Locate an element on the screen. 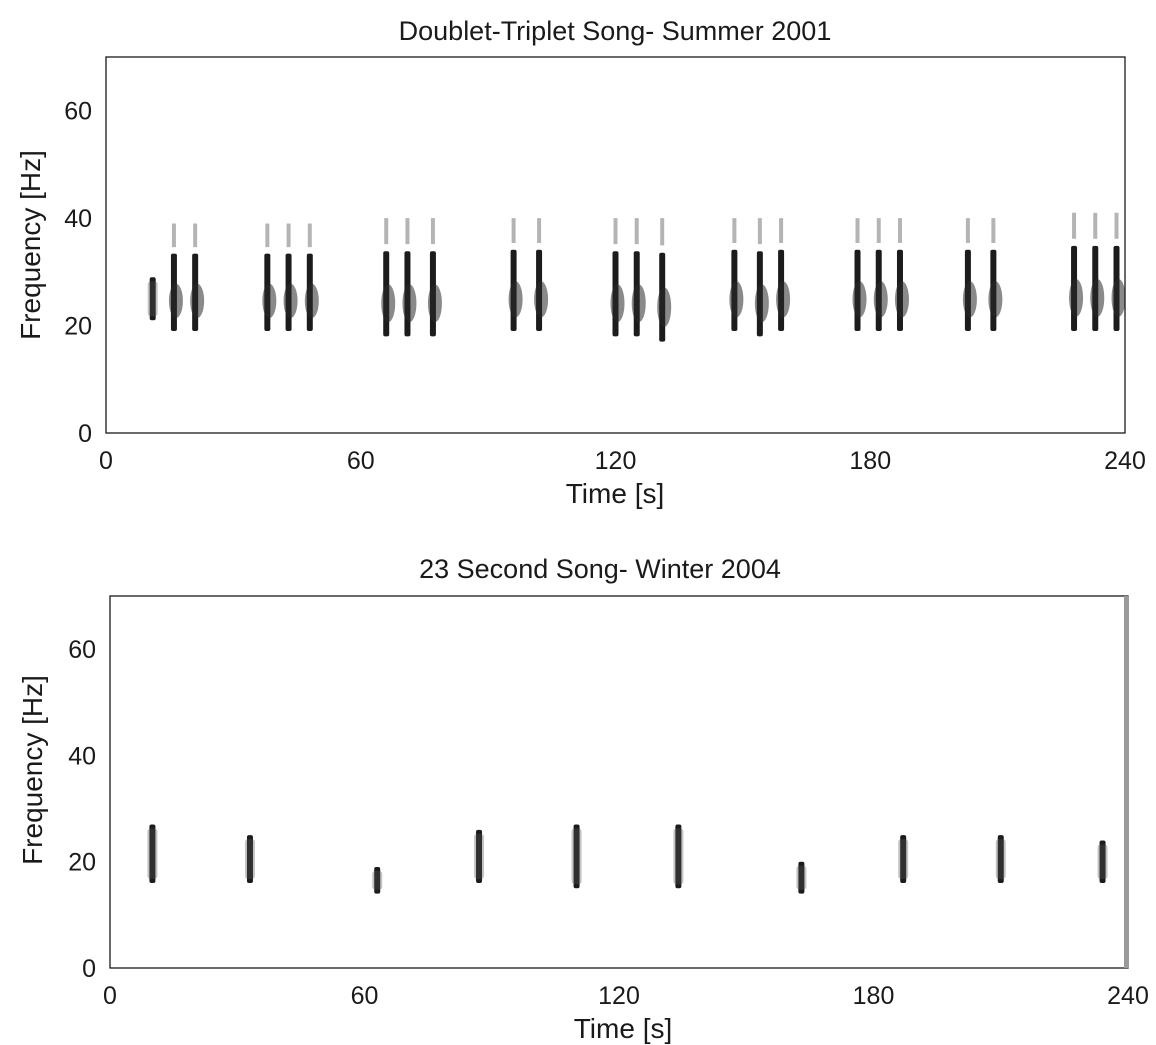 The height and width of the screenshot is (1045, 1156). right-edge-band is located at coordinates (1126, 782).